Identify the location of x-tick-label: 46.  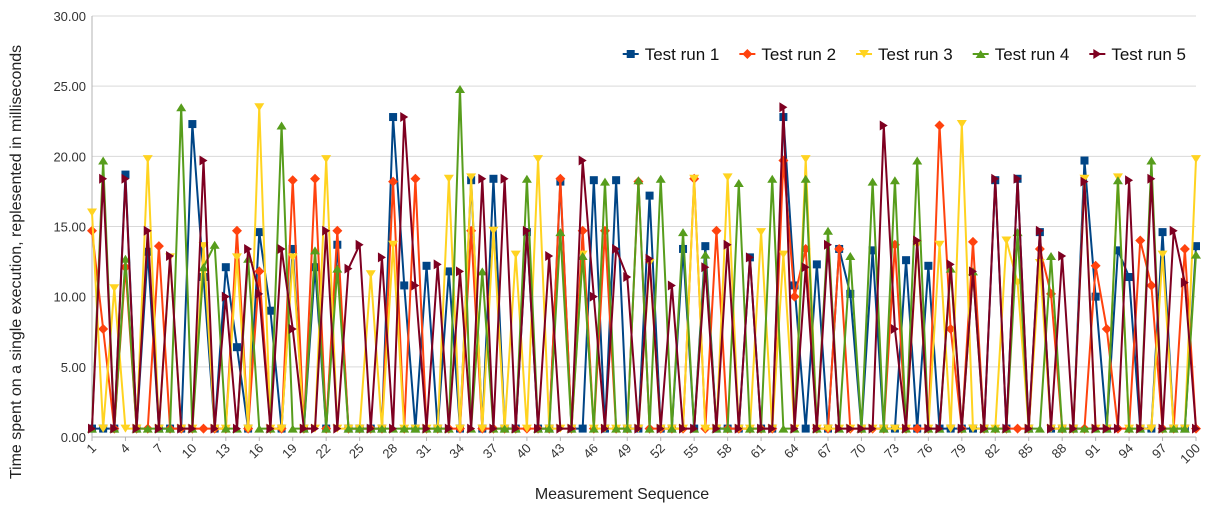
(590, 451).